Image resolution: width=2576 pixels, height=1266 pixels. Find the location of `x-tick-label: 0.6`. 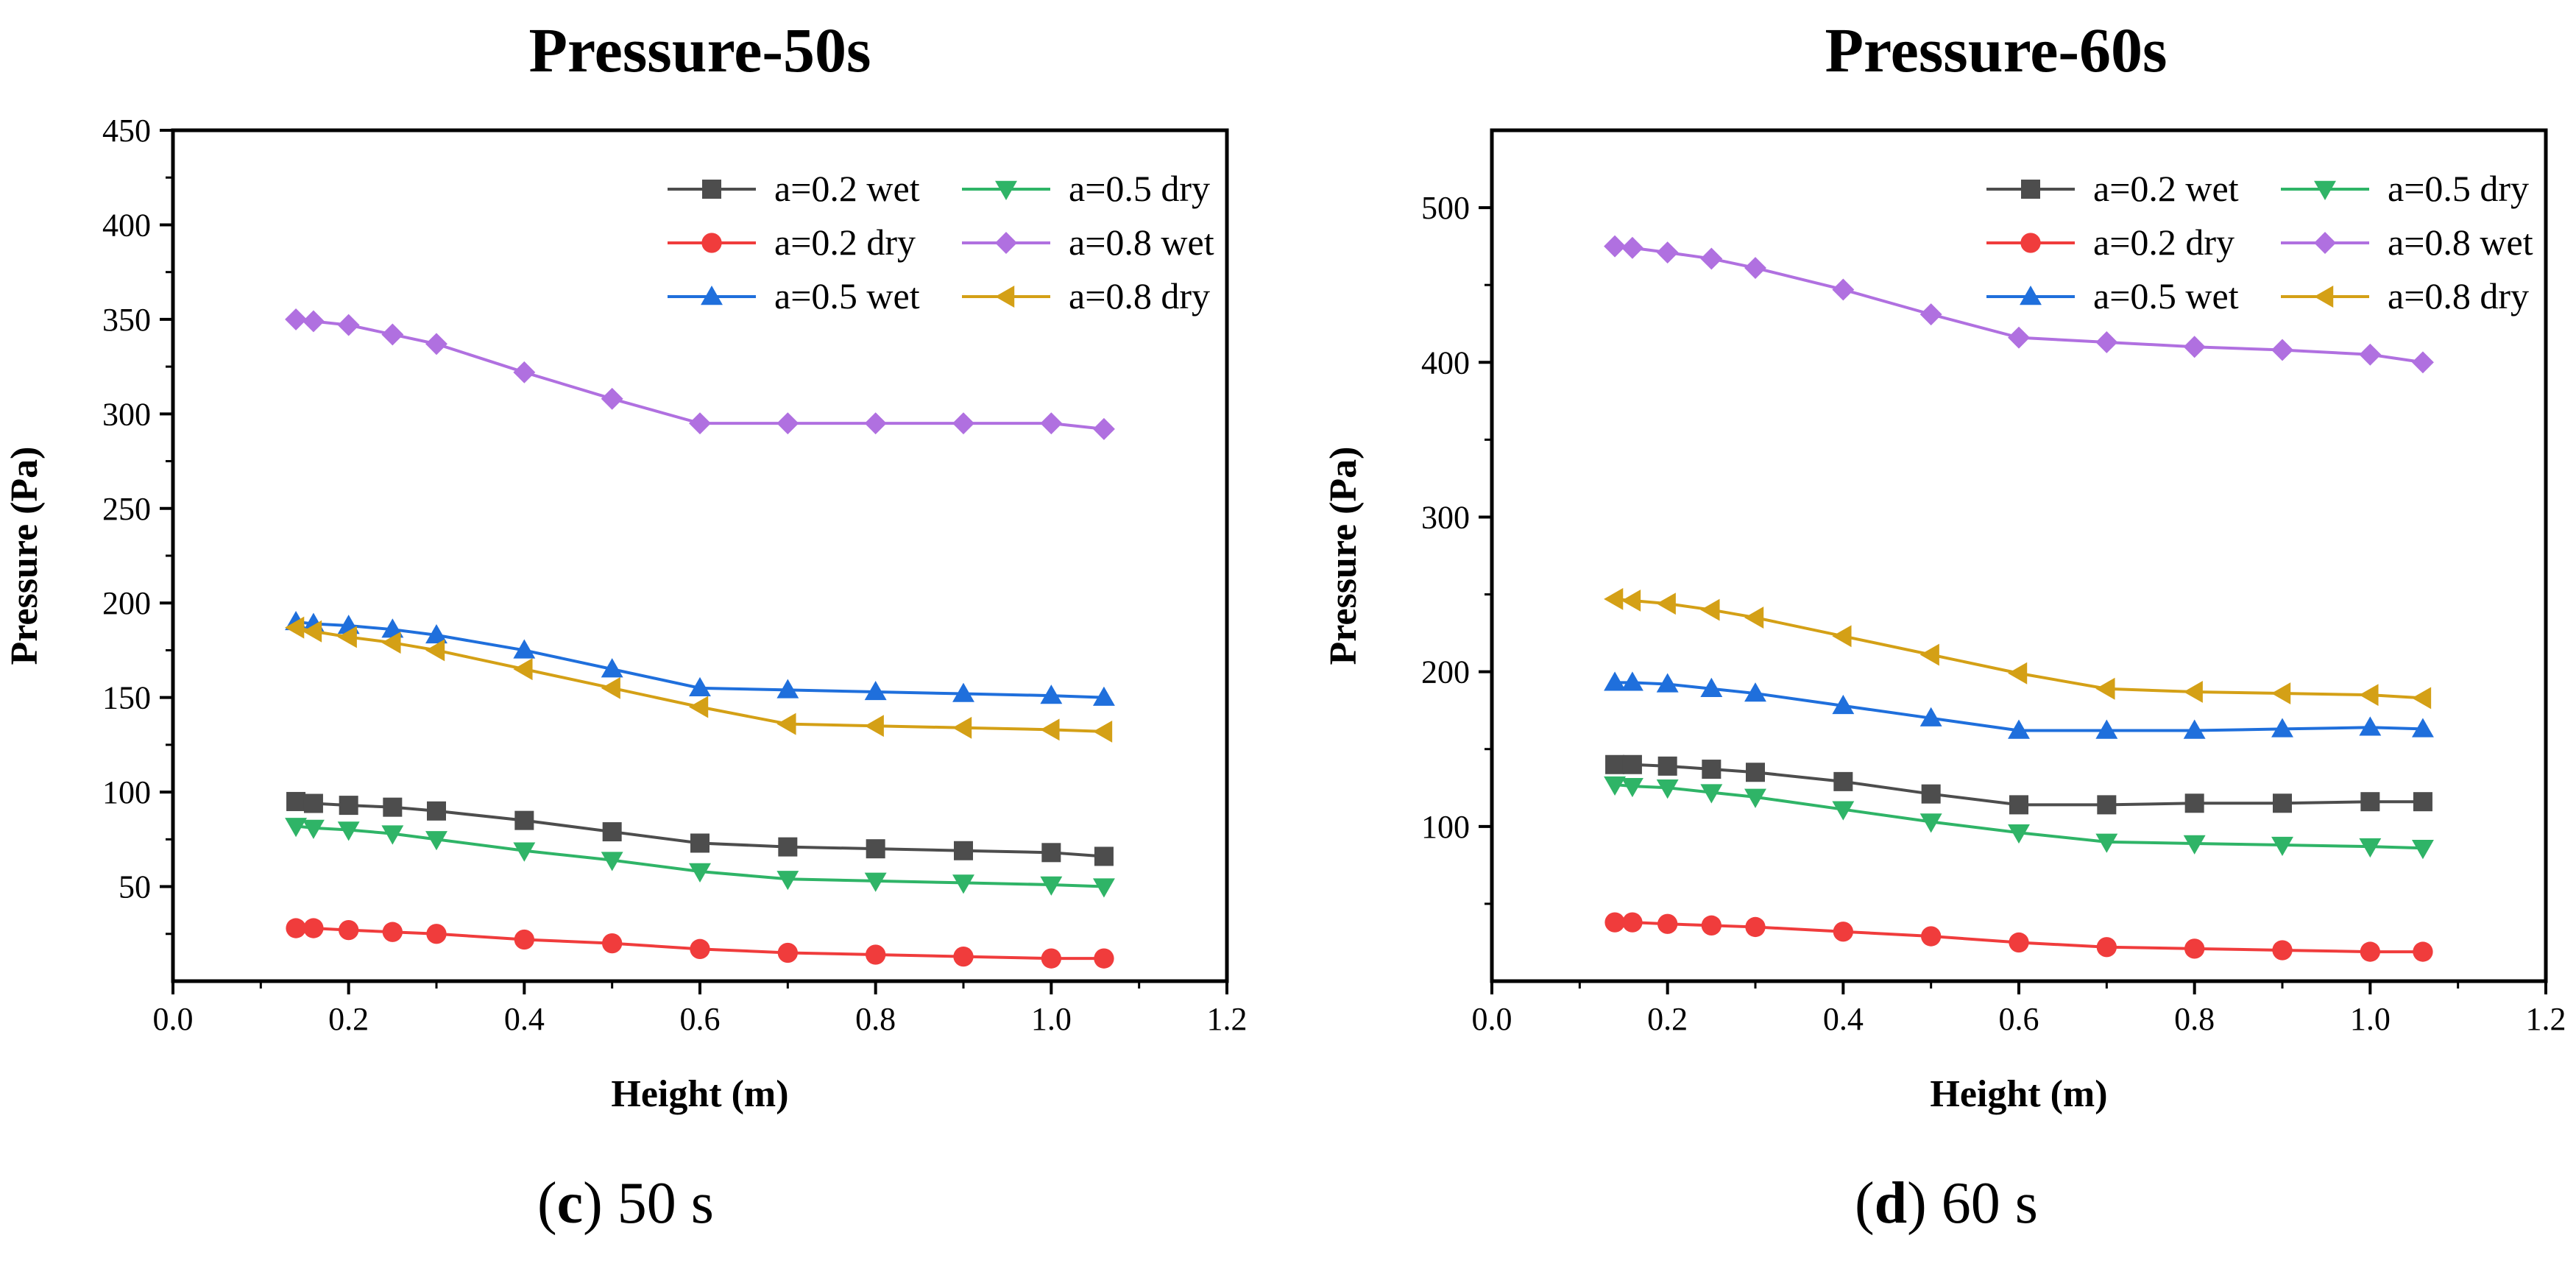

x-tick-label: 0.6 is located at coordinates (2019, 1019).